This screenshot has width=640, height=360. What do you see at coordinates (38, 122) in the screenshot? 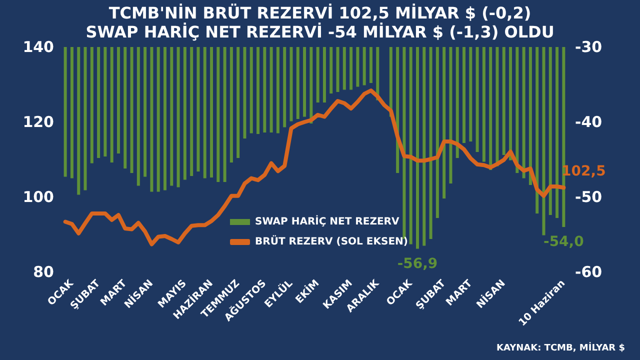
I see `y-tick-label: 120` at bounding box center [38, 122].